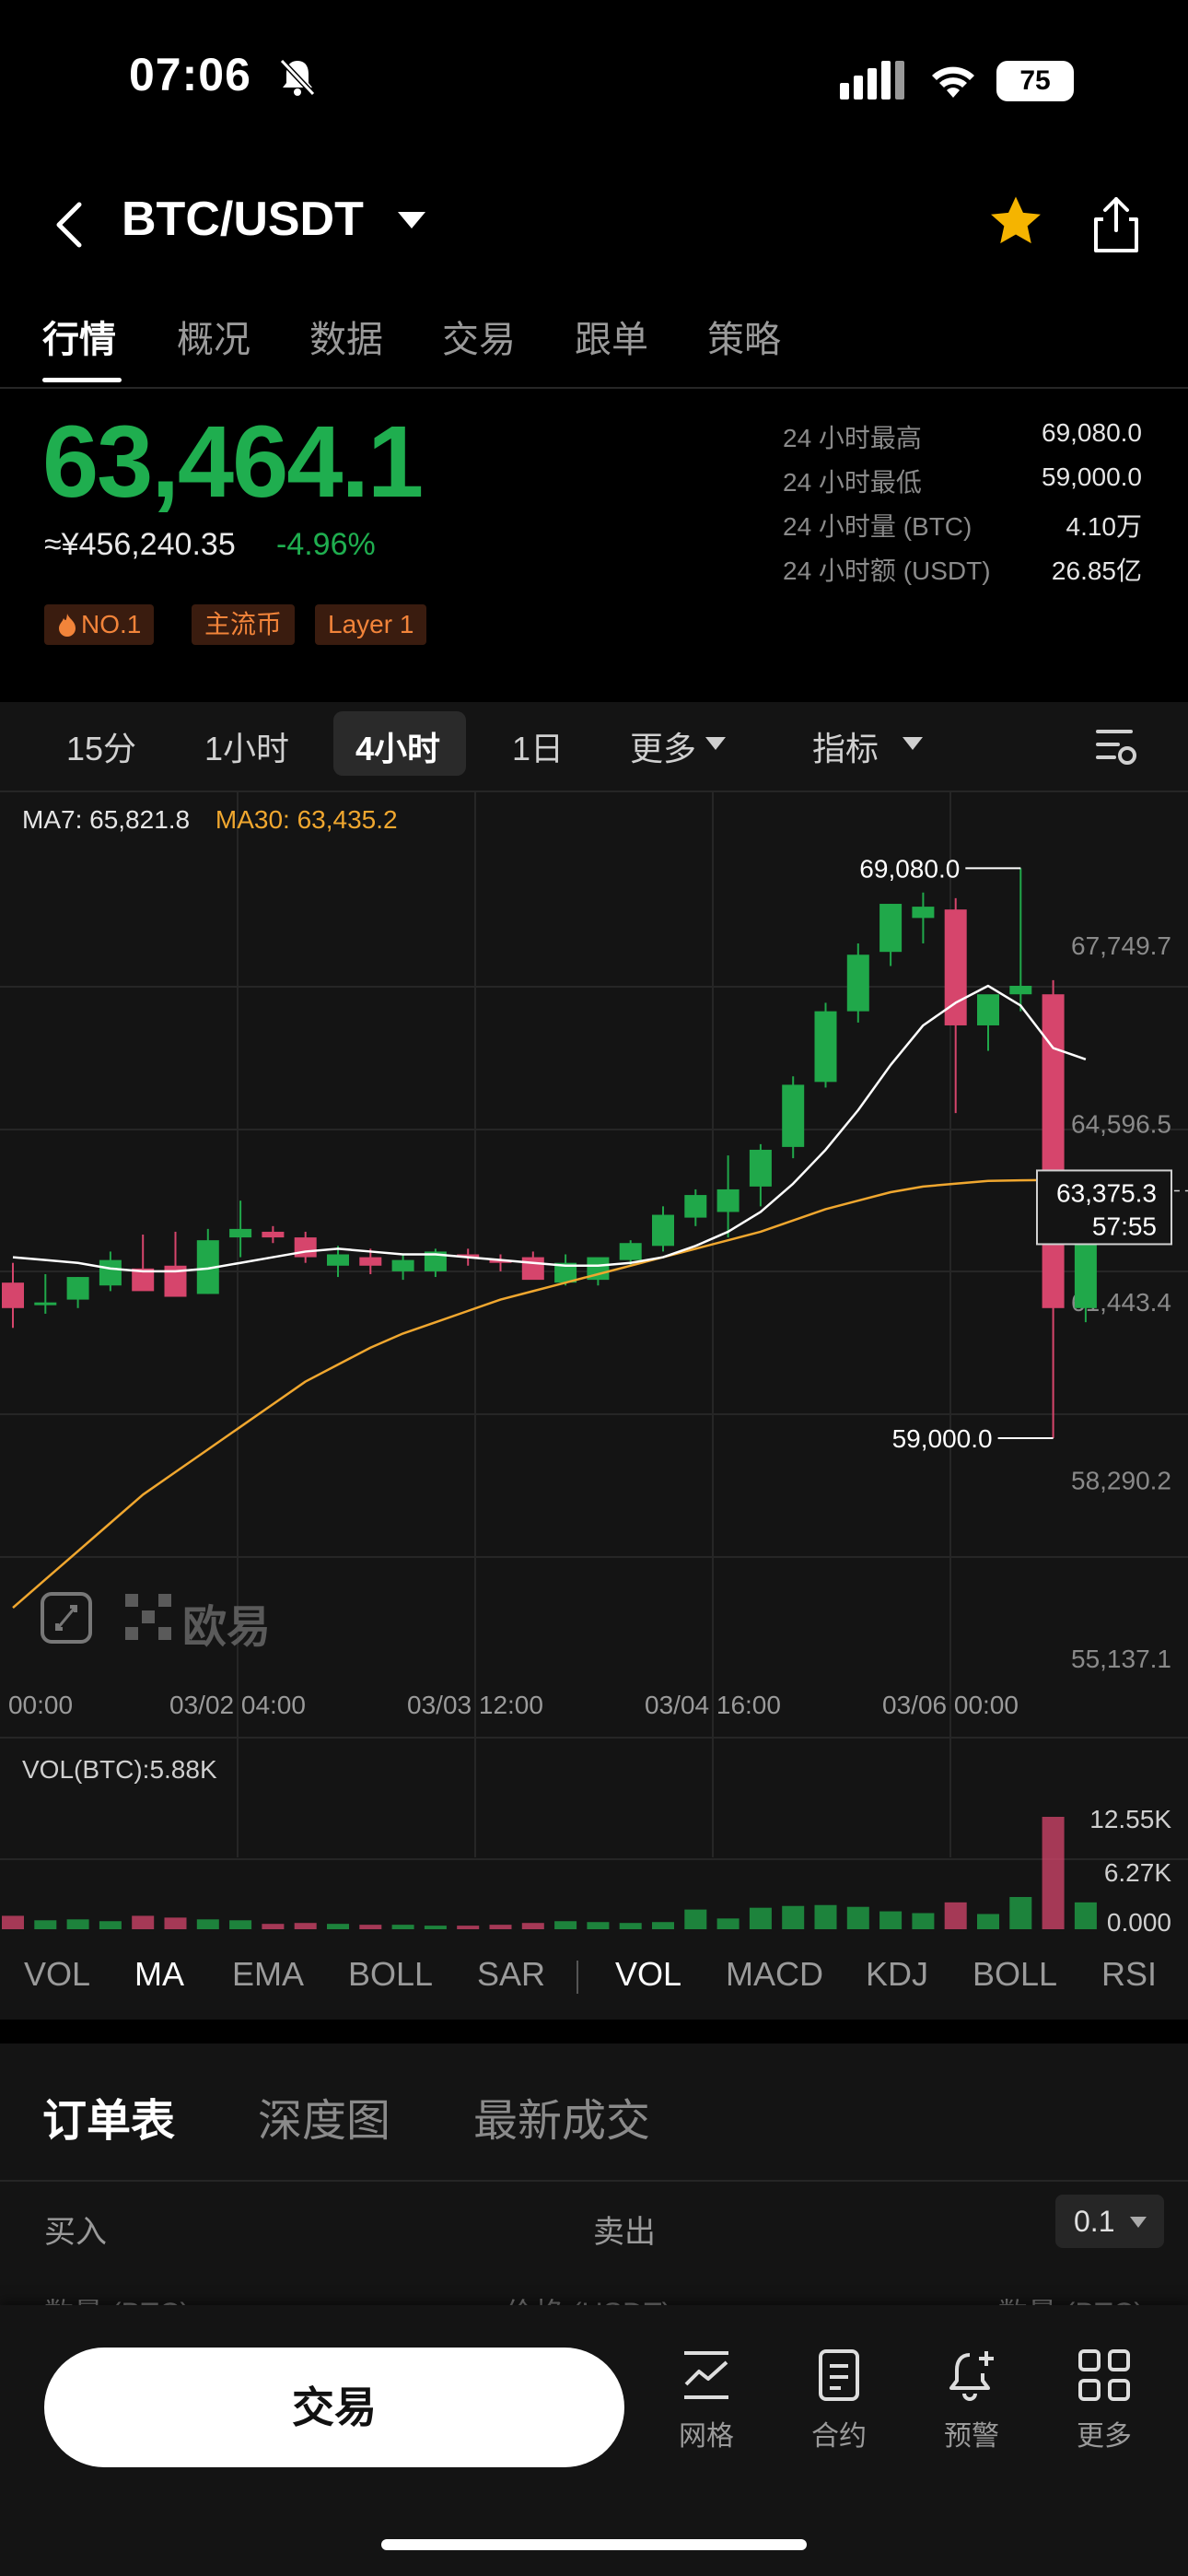 The height and width of the screenshot is (2576, 1188). I want to click on tab-copy-trade: 跟单, so click(611, 340).